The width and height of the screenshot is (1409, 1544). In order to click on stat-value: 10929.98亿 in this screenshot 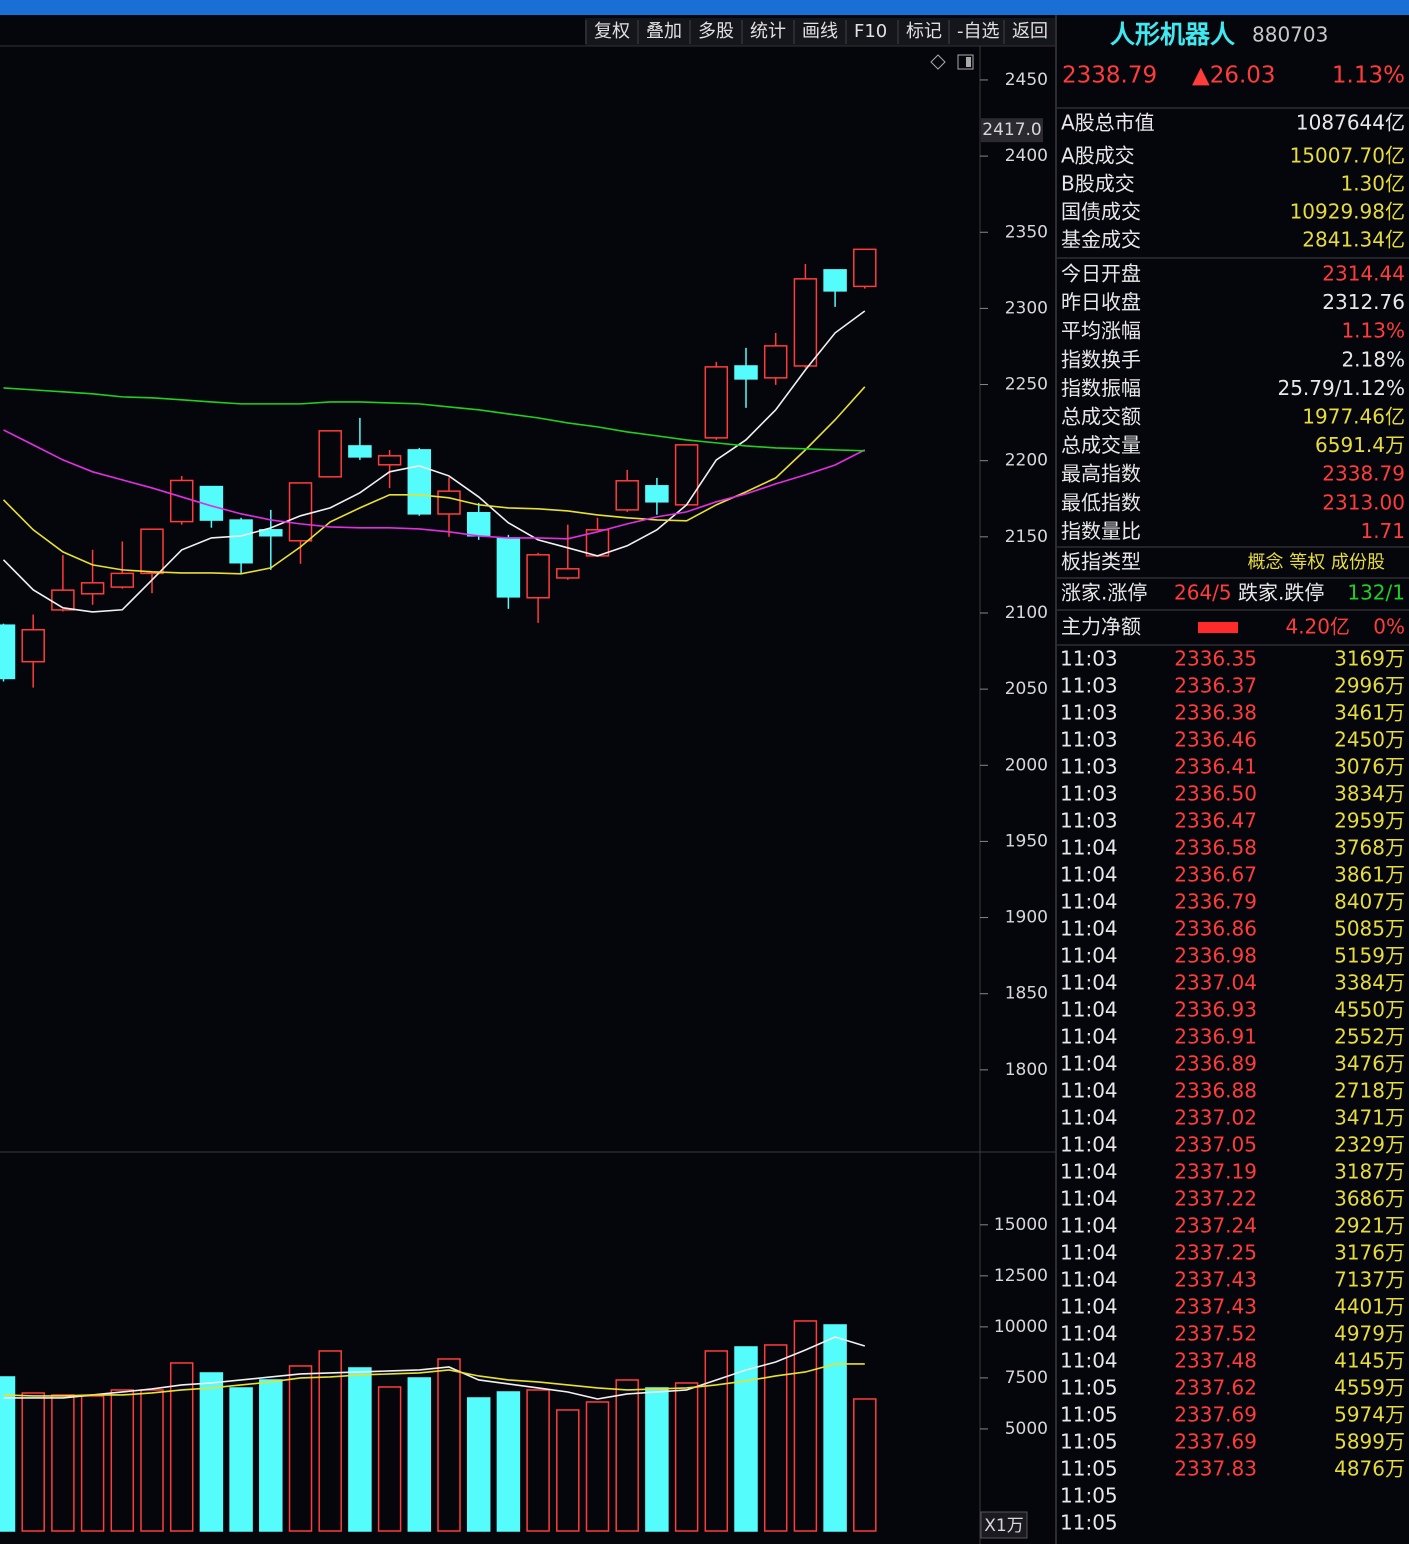, I will do `click(1347, 212)`.